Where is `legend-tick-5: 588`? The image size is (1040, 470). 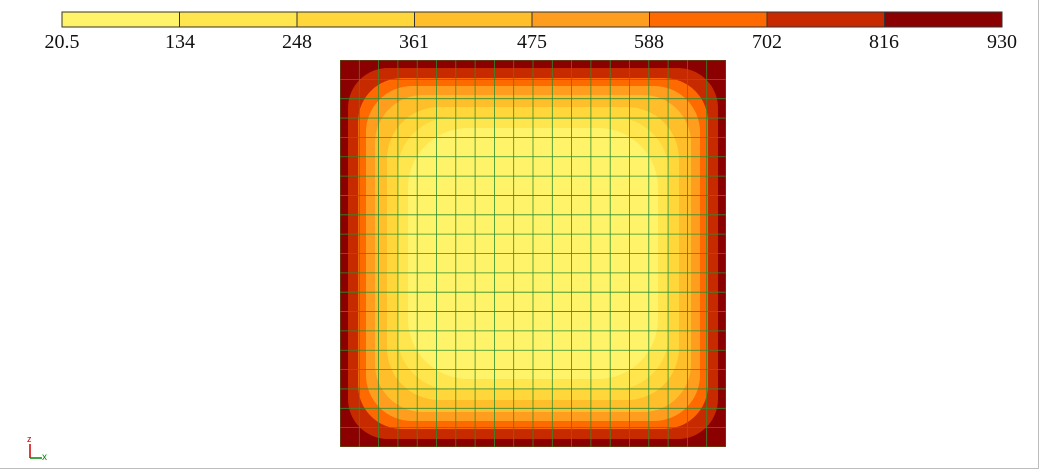 legend-tick-5: 588 is located at coordinates (649, 42).